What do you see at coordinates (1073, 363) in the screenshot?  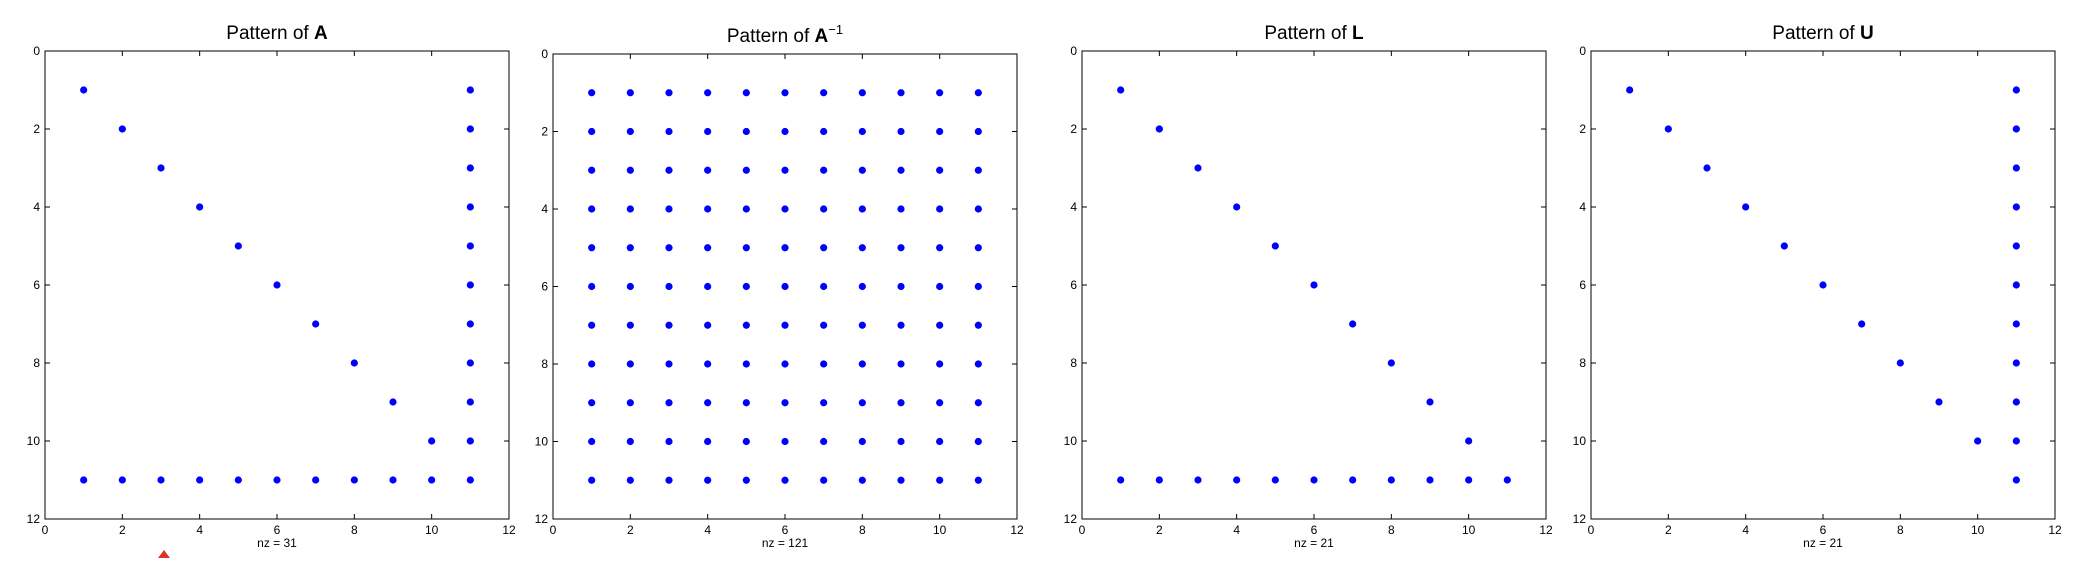 I see `y-tick-label: 8` at bounding box center [1073, 363].